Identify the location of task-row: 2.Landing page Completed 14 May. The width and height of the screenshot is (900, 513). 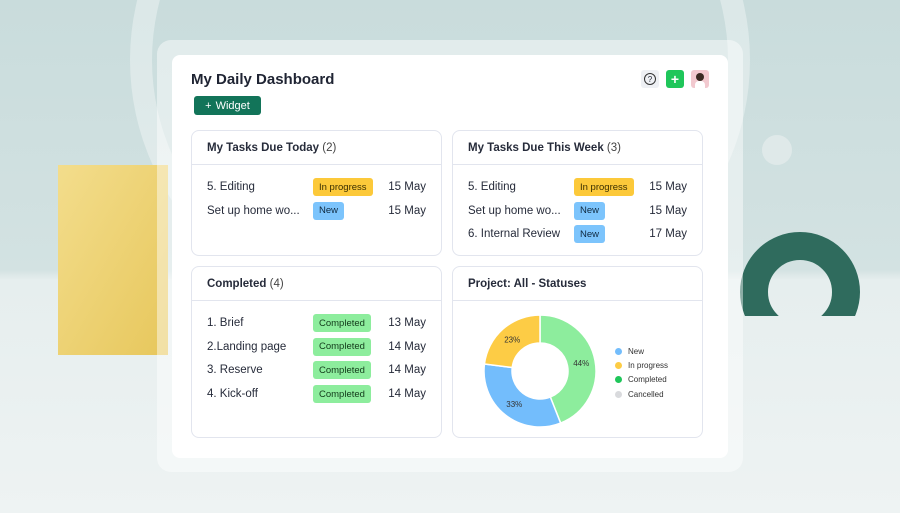
(316, 349).